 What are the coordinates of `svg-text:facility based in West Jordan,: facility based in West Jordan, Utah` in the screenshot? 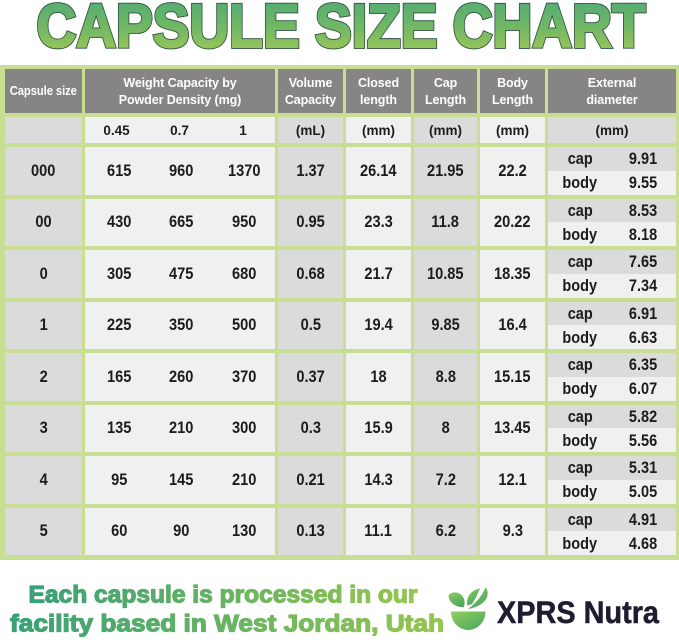 It's located at (227, 623).